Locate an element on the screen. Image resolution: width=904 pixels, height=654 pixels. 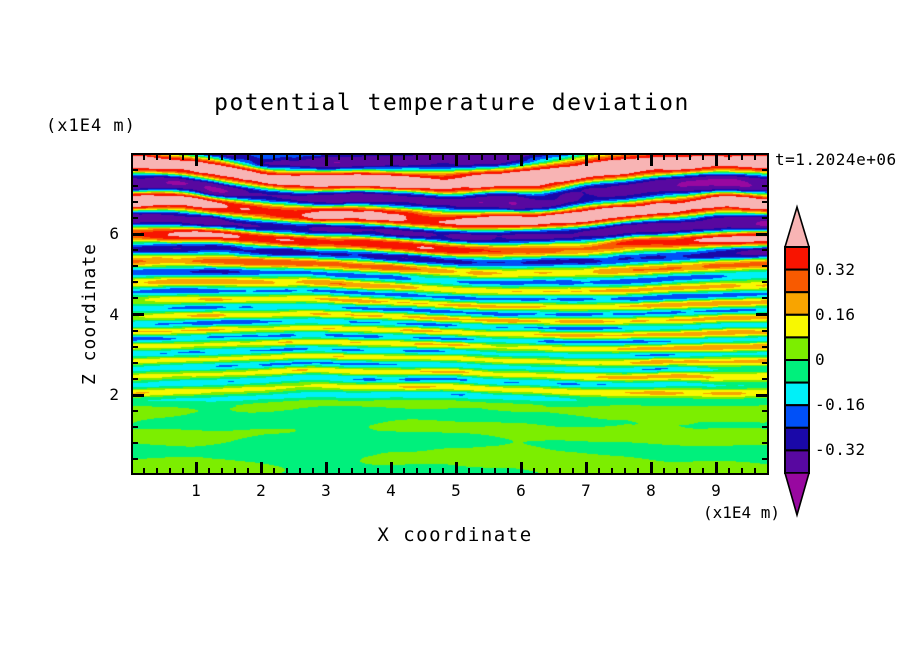
page-title: potential temperature deviation is located at coordinates (452, 103).